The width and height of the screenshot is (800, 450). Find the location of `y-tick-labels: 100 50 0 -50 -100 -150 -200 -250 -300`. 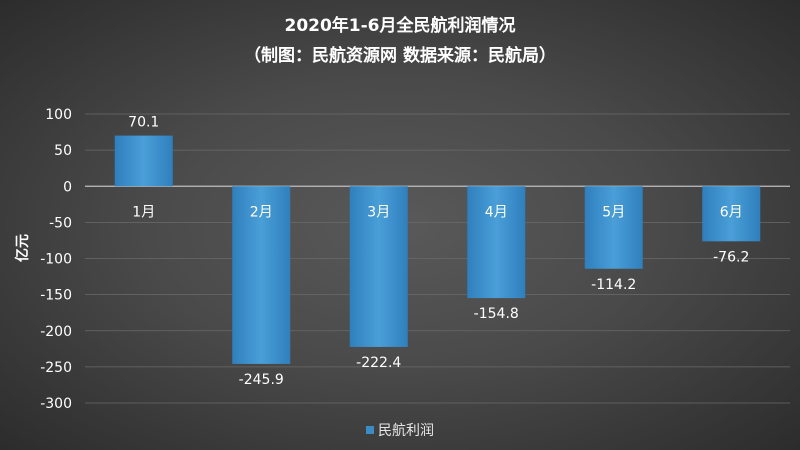

y-tick-labels: 100 50 0 -50 -100 -150 -200 -250 -300 is located at coordinates (56, 259).